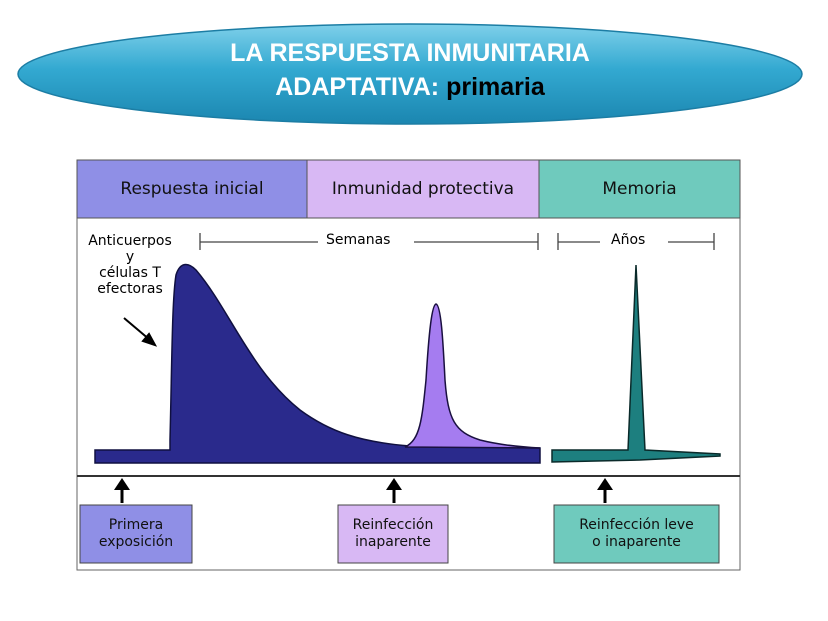 The width and height of the screenshot is (828, 621). I want to click on event-box-mild-reinfection, so click(636, 534).